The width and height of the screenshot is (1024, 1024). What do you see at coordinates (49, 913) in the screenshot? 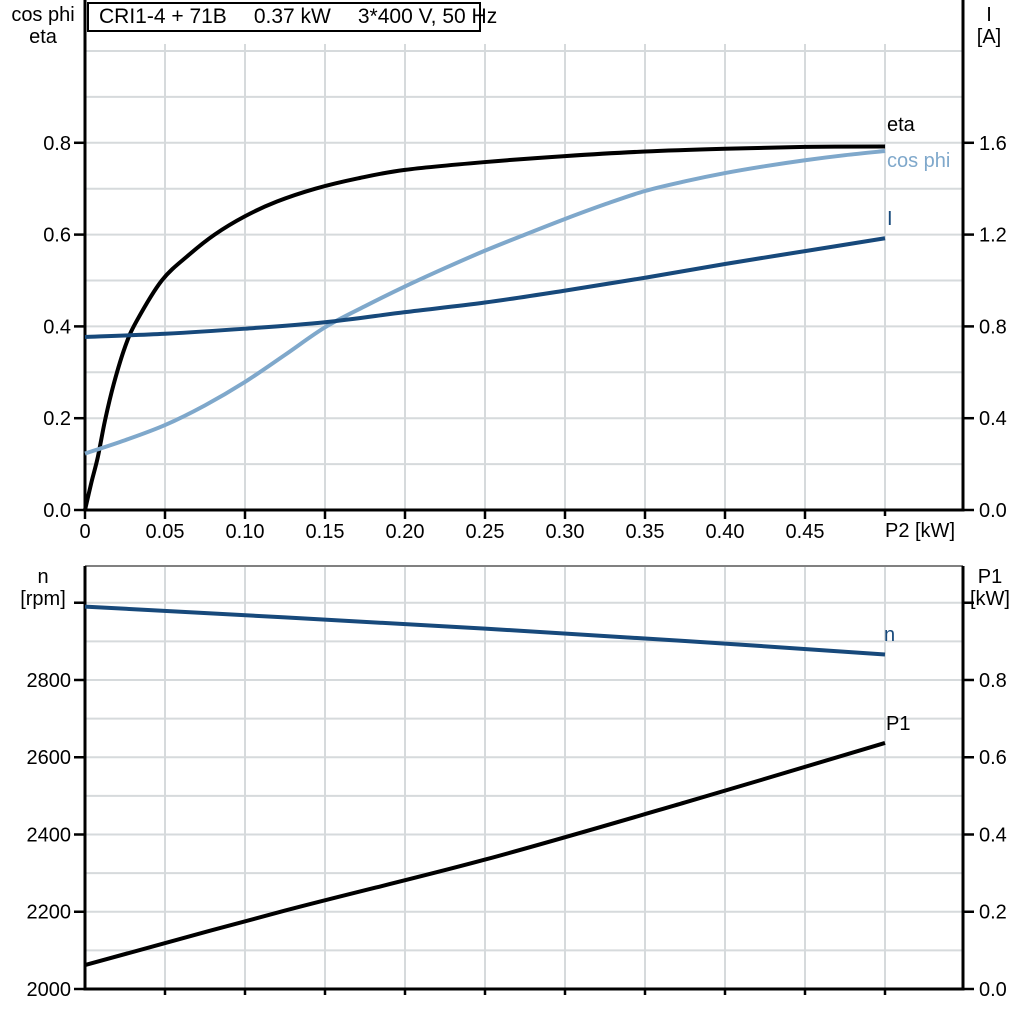
I see `left-axis-tick-label: 2200` at bounding box center [49, 913].